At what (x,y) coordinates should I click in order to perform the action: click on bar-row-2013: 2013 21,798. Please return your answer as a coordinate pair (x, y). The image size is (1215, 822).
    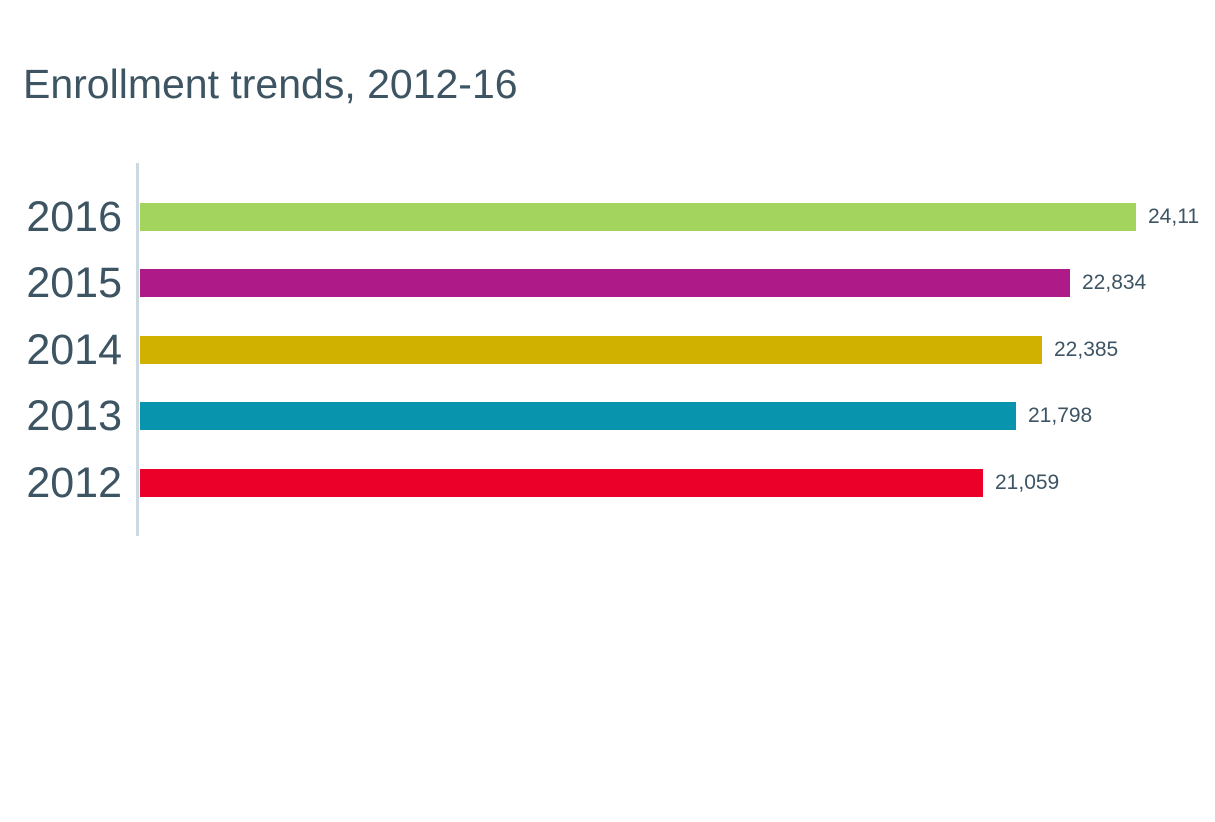
    Looking at the image, I should click on (546, 416).